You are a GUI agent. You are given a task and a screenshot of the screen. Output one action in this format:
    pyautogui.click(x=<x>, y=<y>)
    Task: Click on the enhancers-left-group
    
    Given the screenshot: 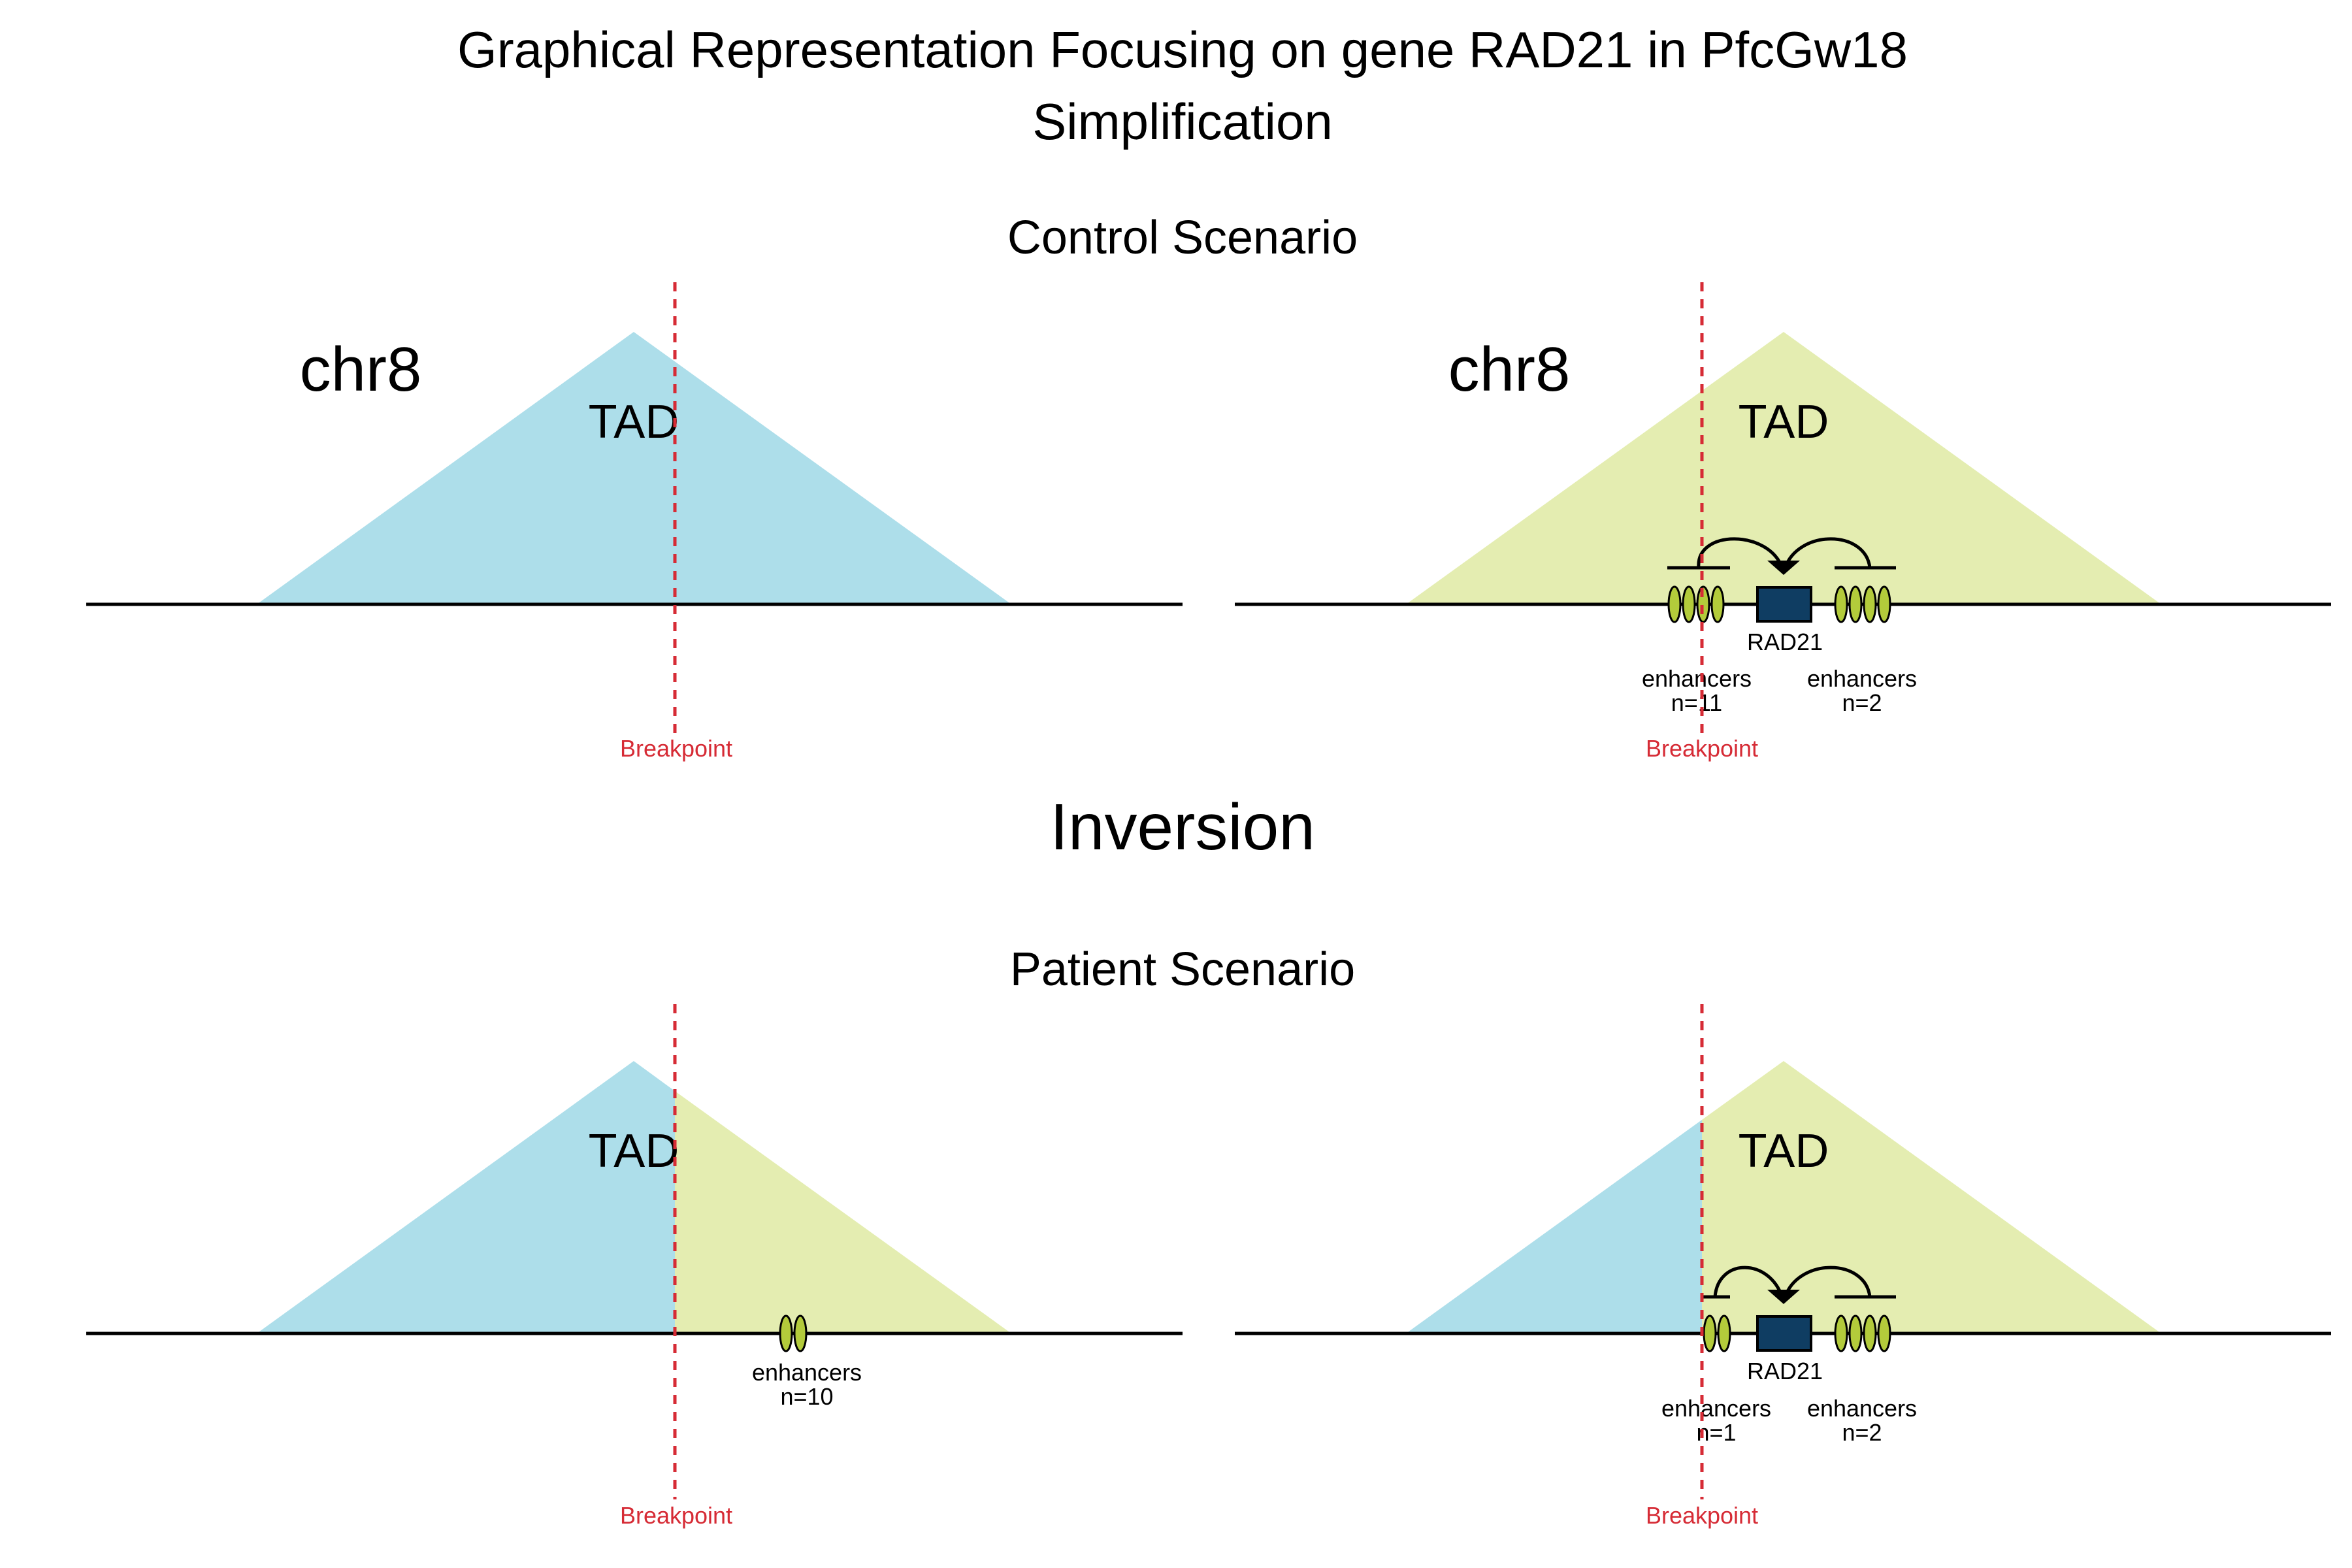 What is the action you would take?
    pyautogui.click(x=1717, y=1333)
    